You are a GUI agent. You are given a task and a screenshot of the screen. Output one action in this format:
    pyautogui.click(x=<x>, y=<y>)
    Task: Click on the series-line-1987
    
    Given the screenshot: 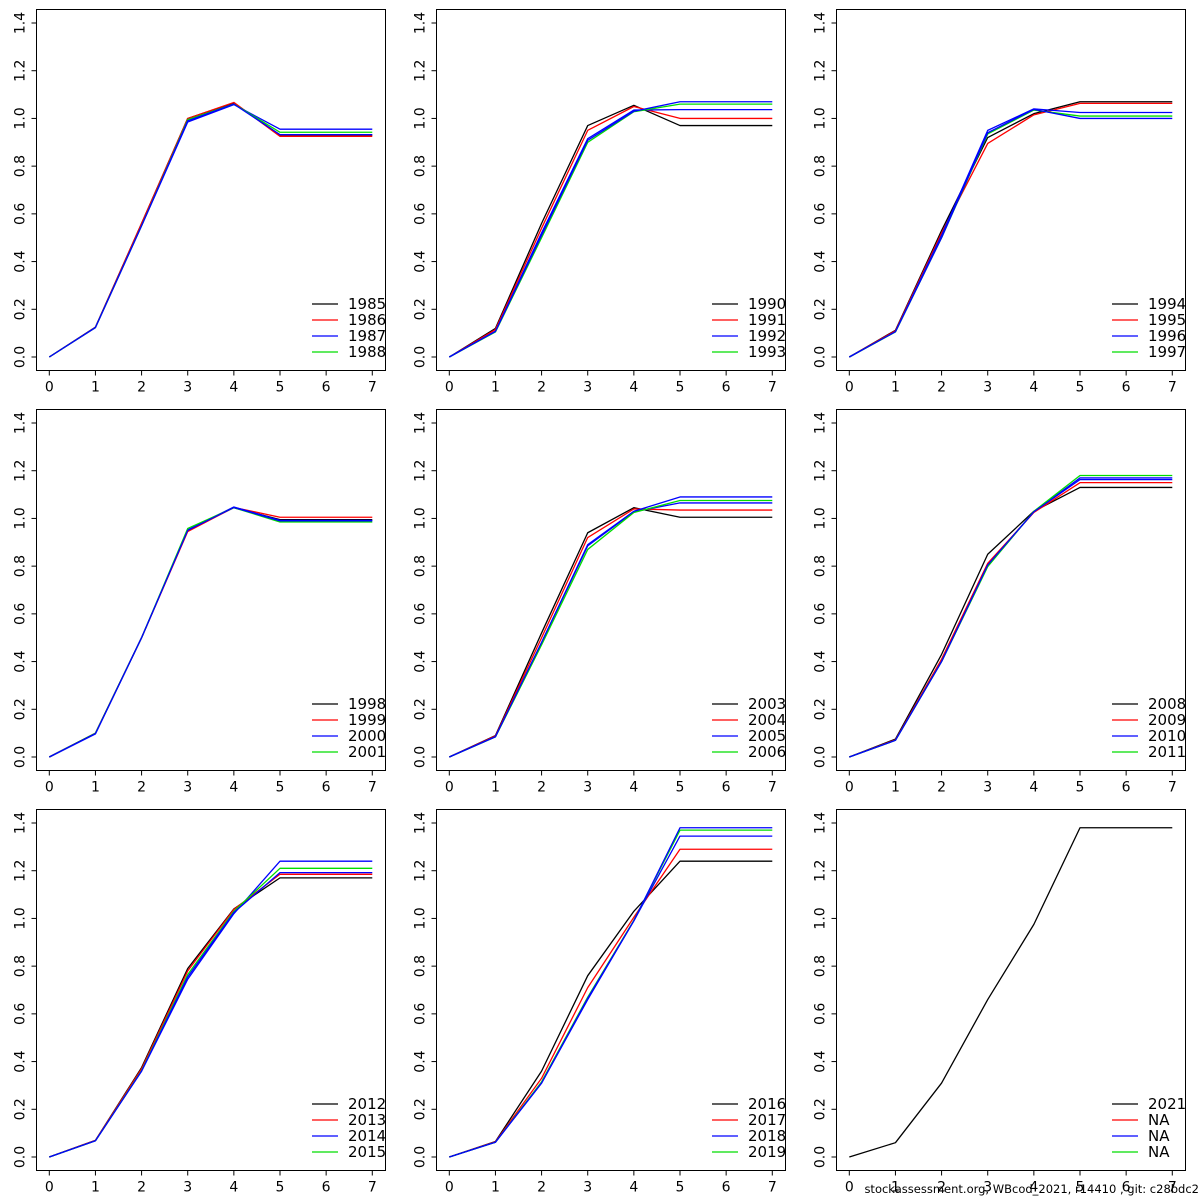 What is the action you would take?
    pyautogui.click(x=210, y=230)
    